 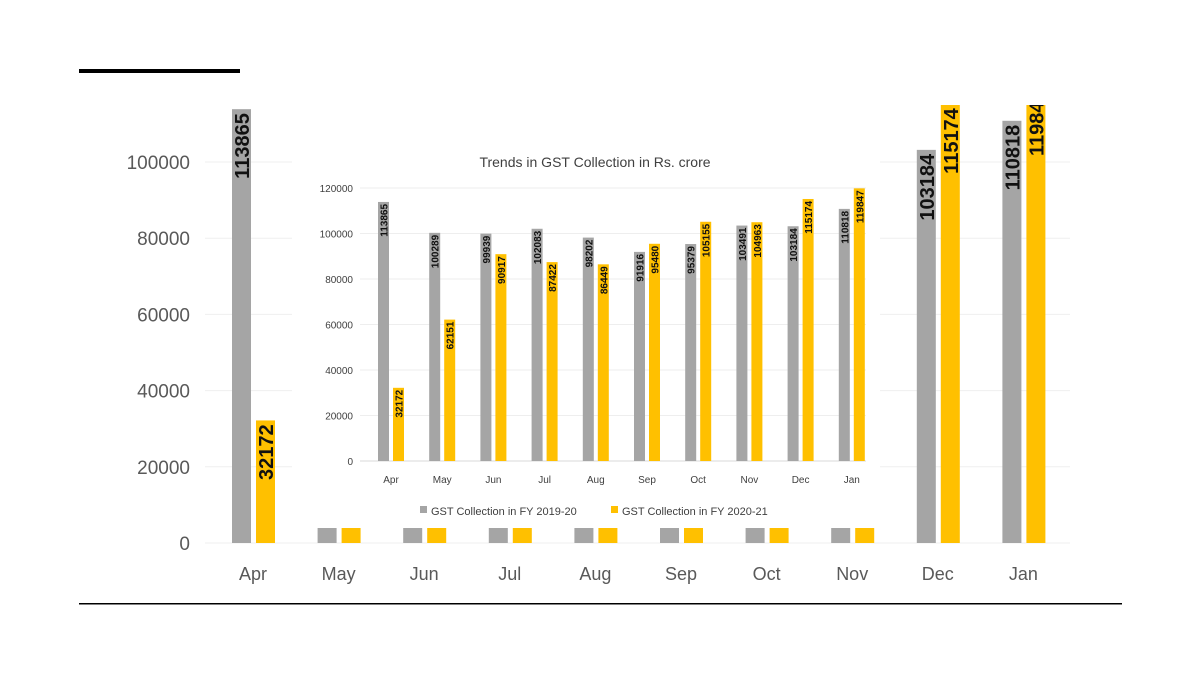 I want to click on data-label: 105155, so click(x=707, y=240).